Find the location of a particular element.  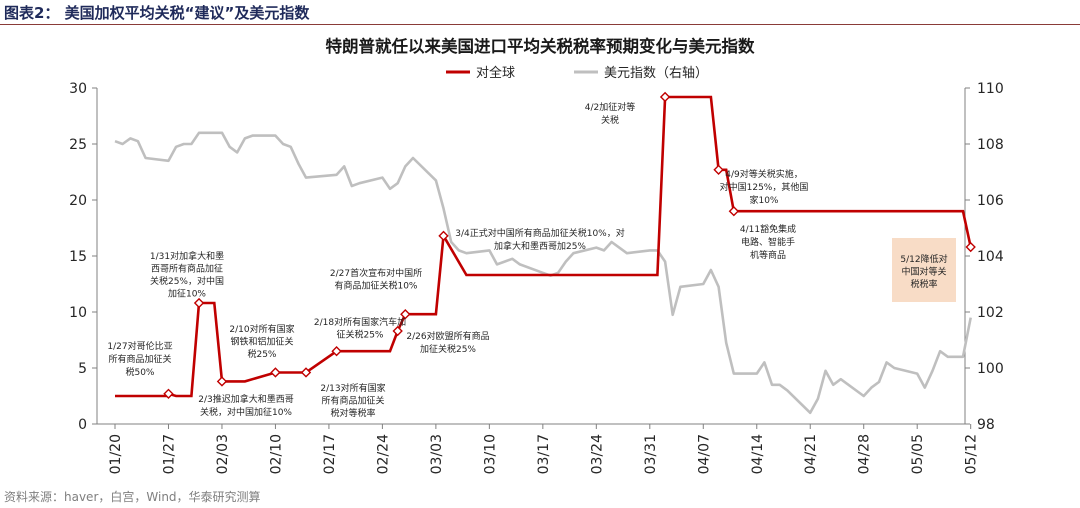

y-left-tick-label: 5 is located at coordinates (82, 369).